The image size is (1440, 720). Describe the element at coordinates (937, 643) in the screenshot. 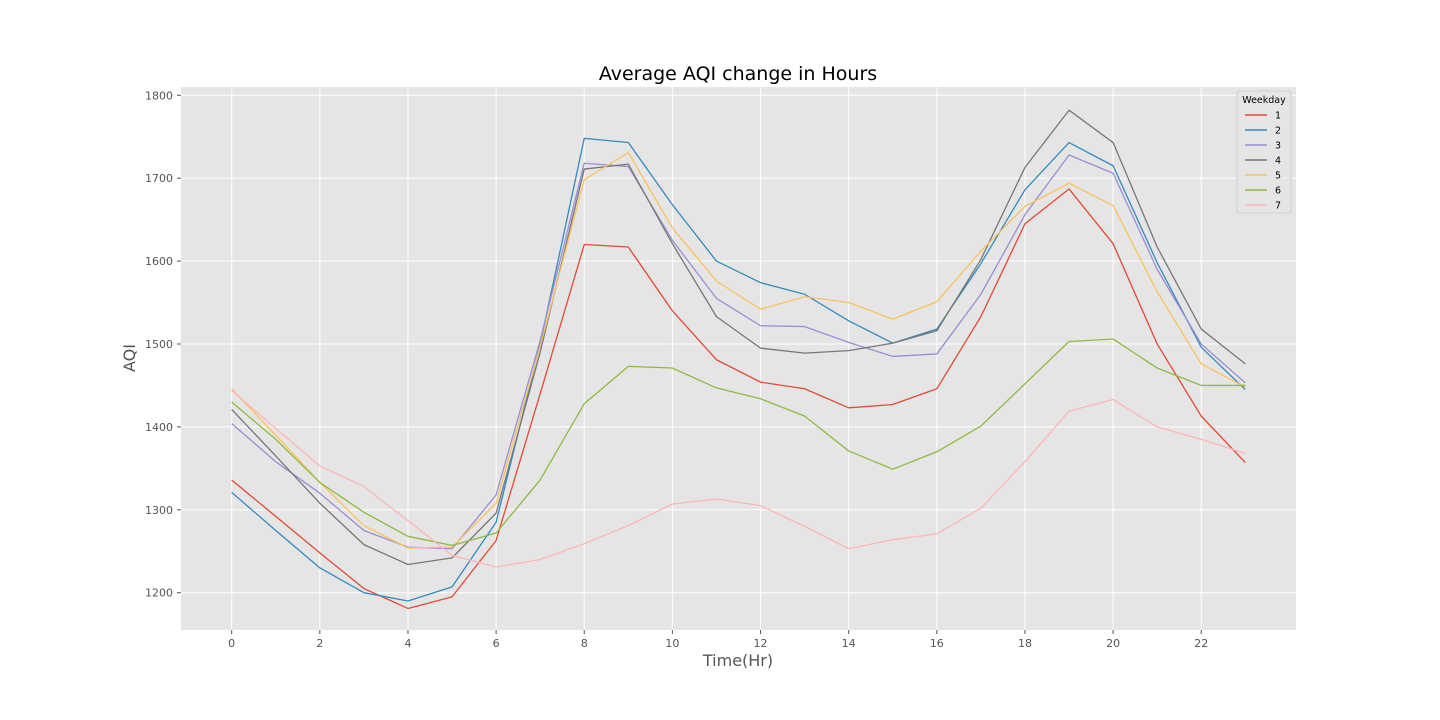

I see `x-tick-label: 16` at that location.